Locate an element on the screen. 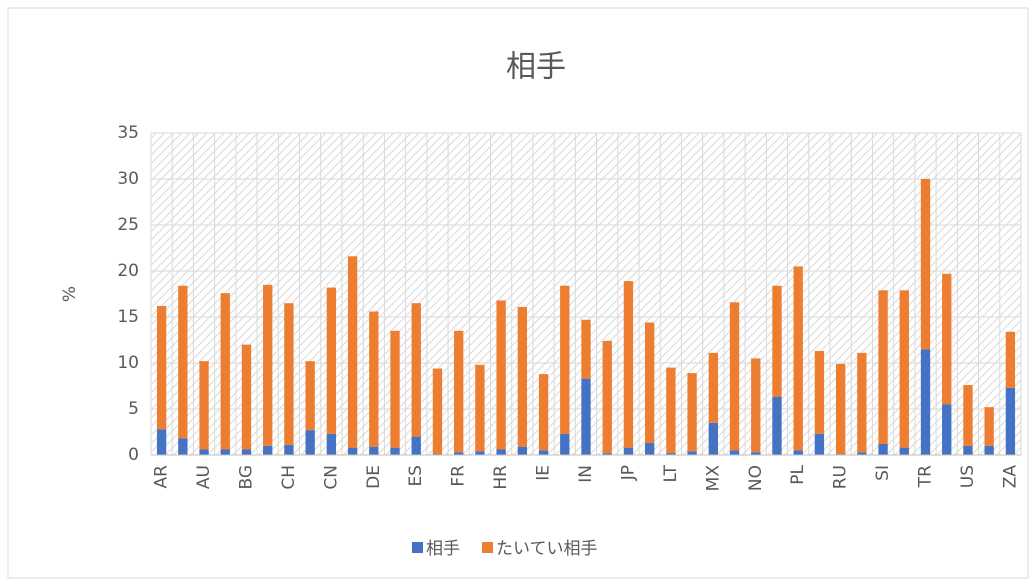  x-tick-label: FR is located at coordinates (459, 476).